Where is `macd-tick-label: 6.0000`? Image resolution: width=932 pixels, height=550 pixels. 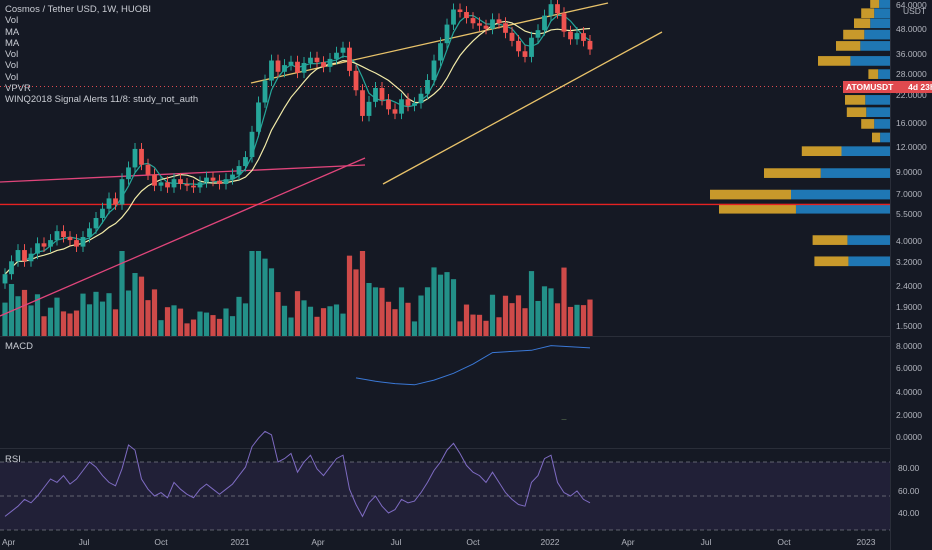 macd-tick-label: 6.0000 is located at coordinates (909, 368).